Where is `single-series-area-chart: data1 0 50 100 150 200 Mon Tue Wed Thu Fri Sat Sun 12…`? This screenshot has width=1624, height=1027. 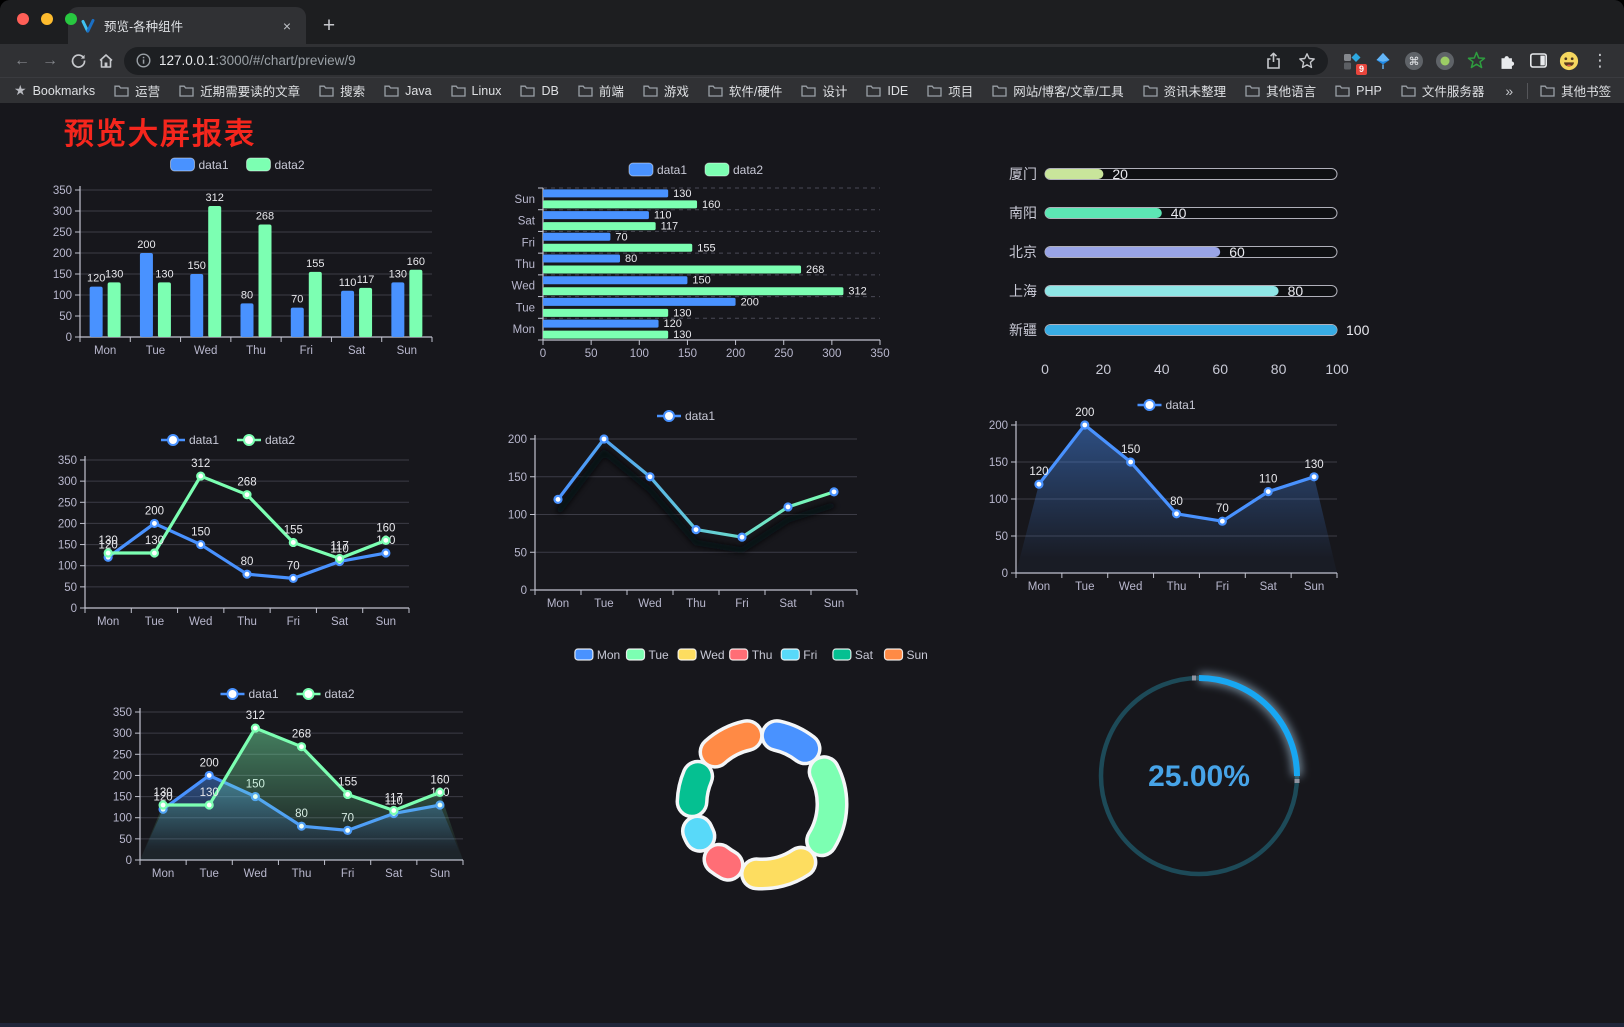
single-series-area-chart: data1 0 50 100 150 200 Mon Tue Wed Thu Fri Sat Sun 12… is located at coordinates (1168, 496).